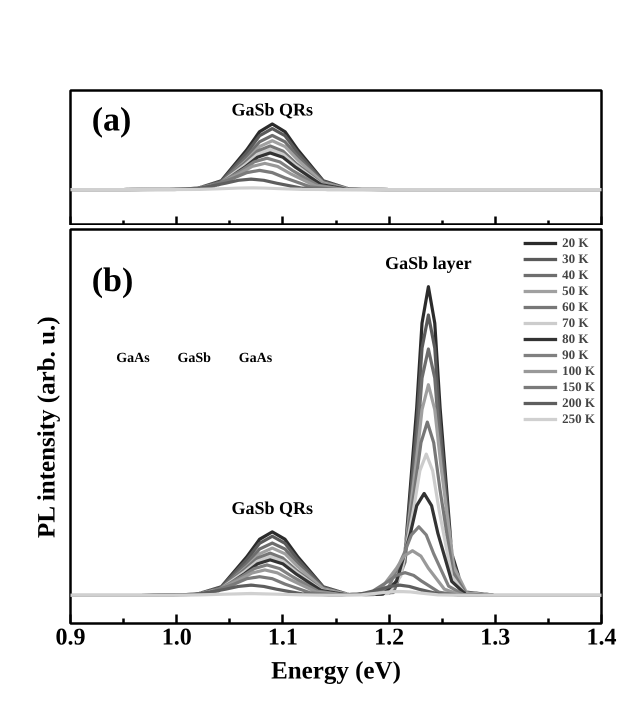 The width and height of the screenshot is (619, 720). Describe the element at coordinates (578, 371) in the screenshot. I see `legend-label: 100 K` at that location.